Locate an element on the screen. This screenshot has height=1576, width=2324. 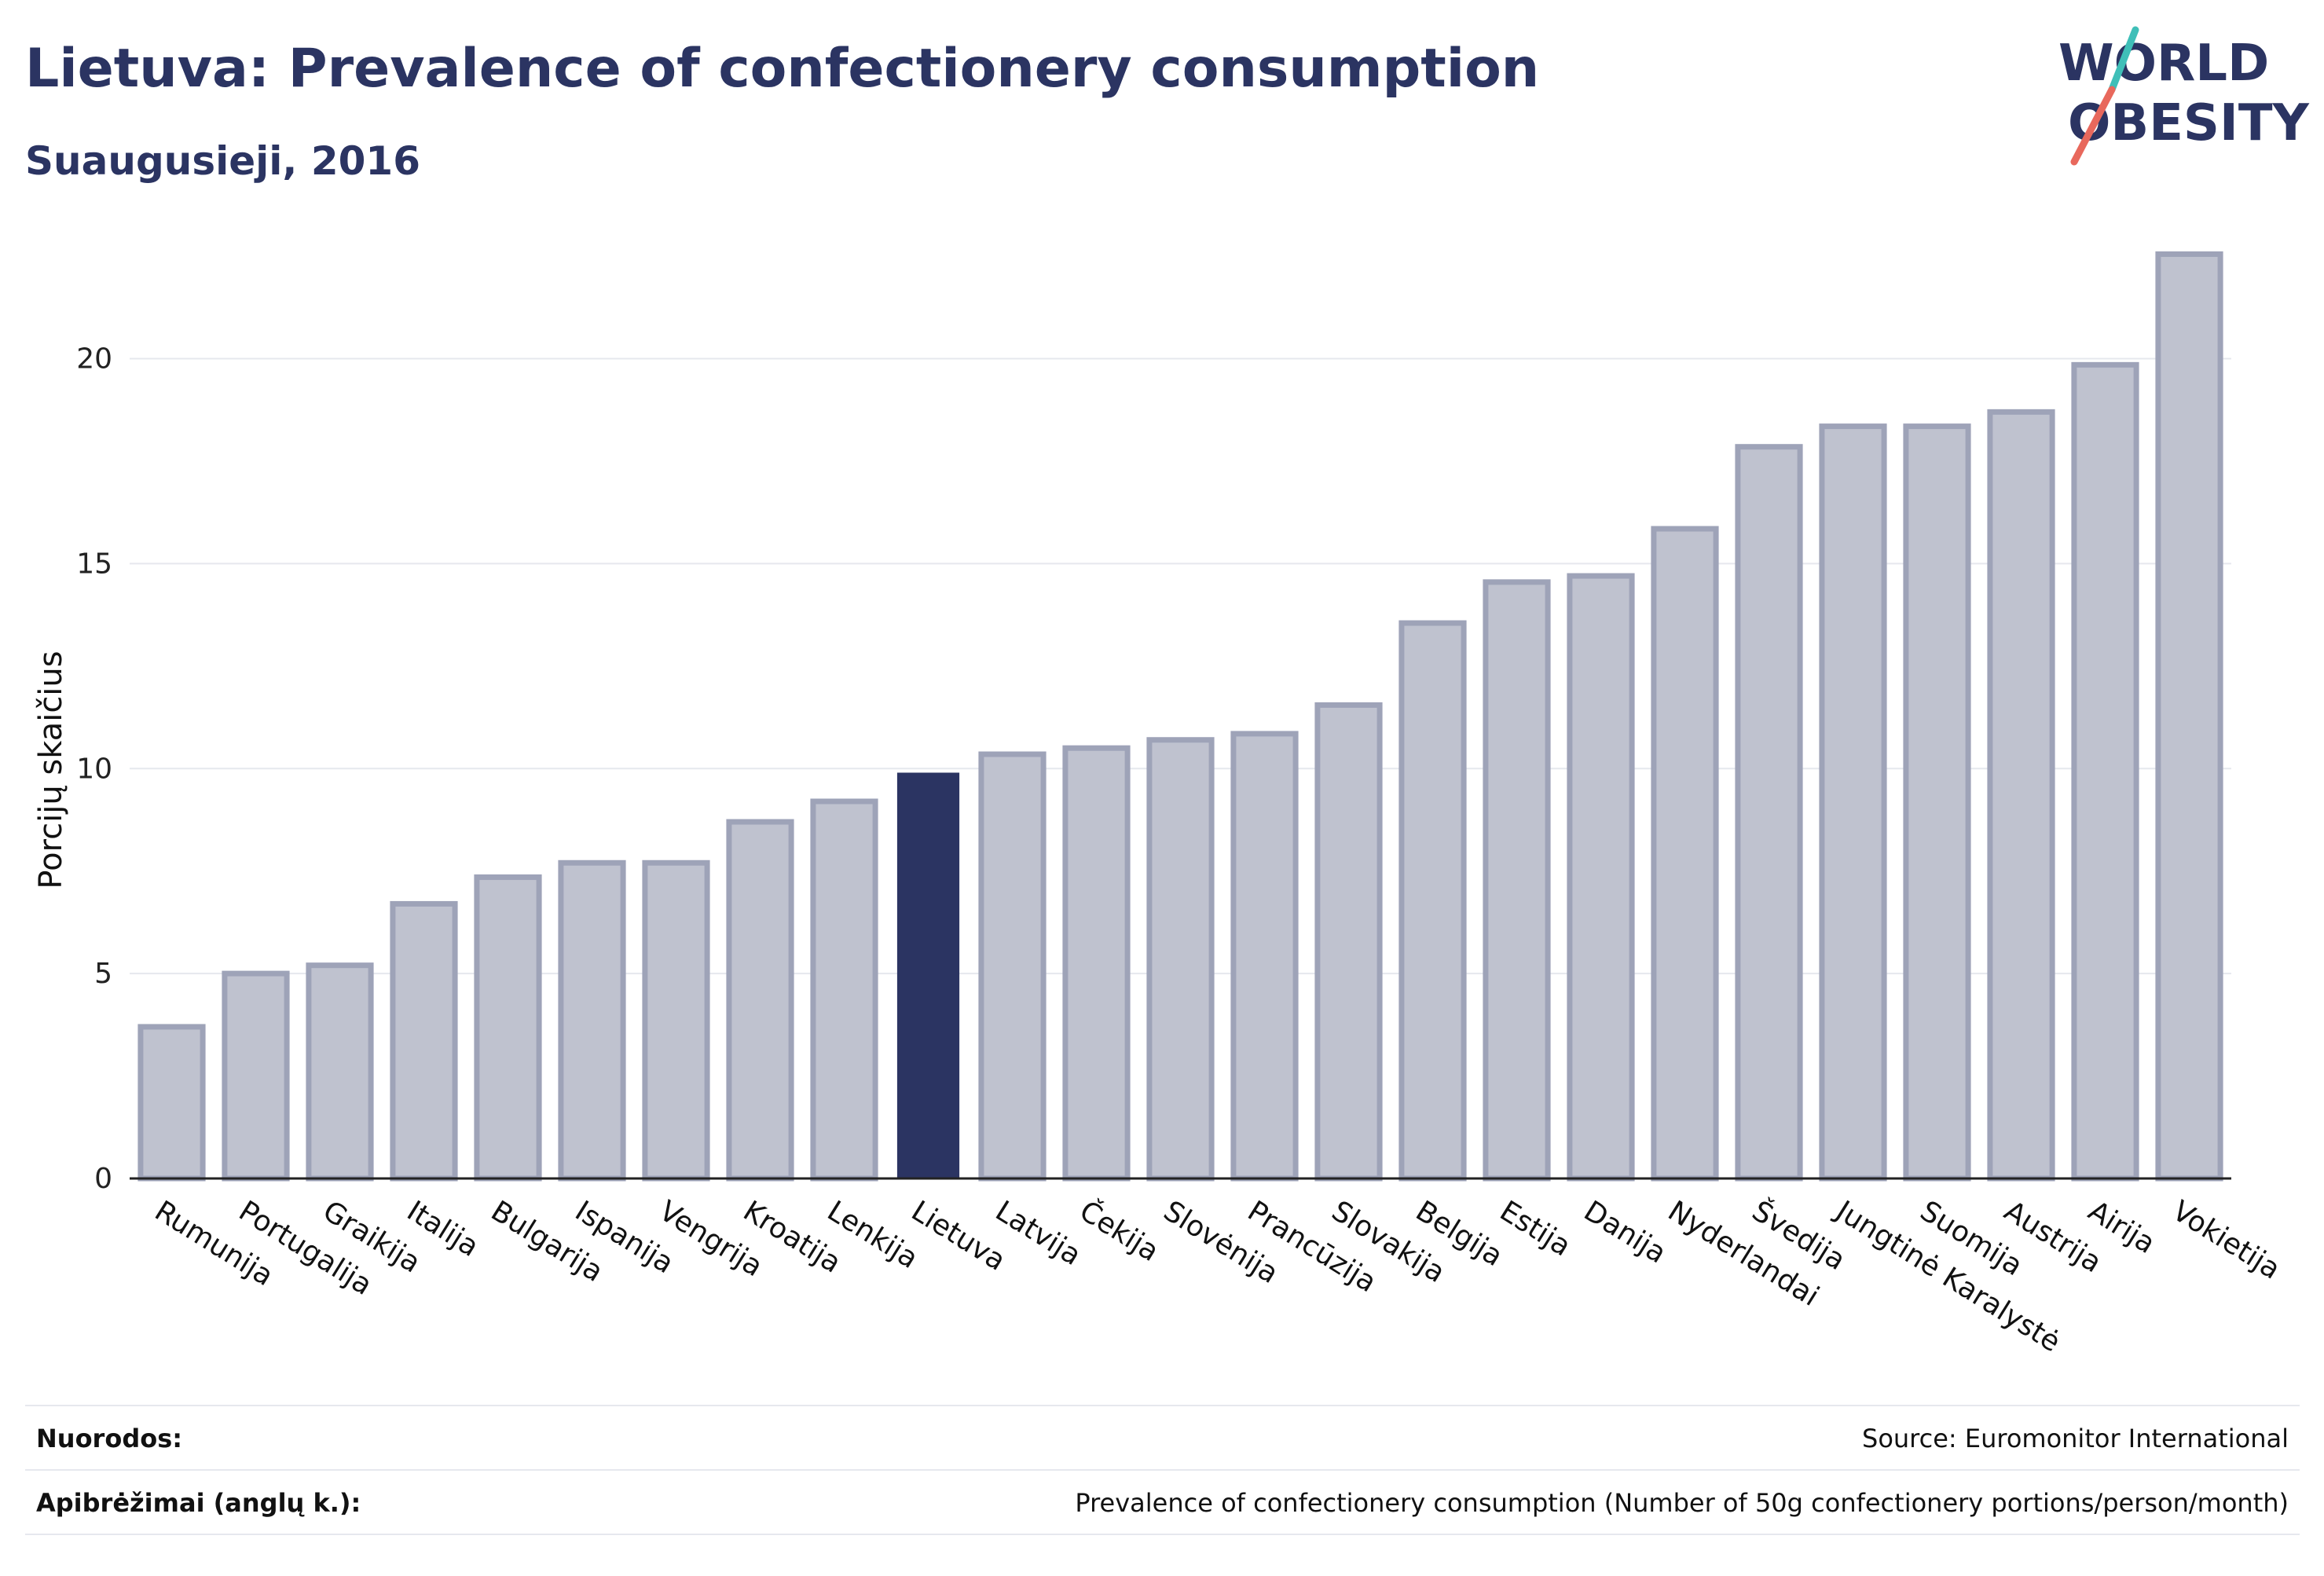
y-tick-label: 10 is located at coordinates (94, 769).